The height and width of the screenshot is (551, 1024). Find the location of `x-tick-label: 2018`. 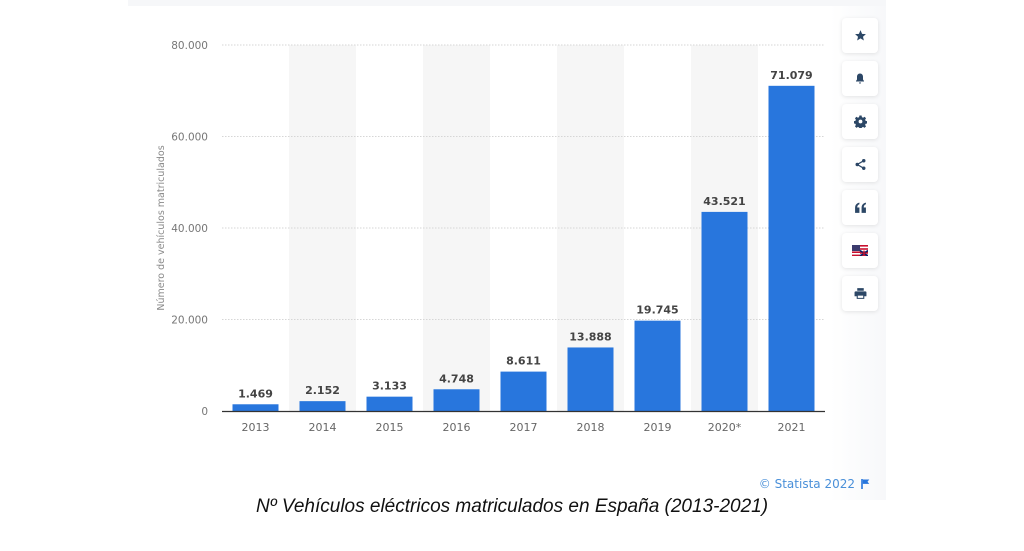

x-tick-label: 2018 is located at coordinates (591, 427).